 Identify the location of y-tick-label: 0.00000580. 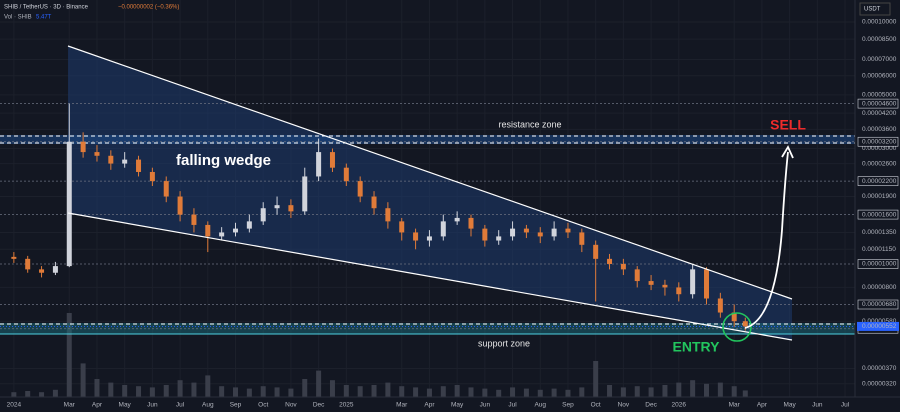
(879, 321).